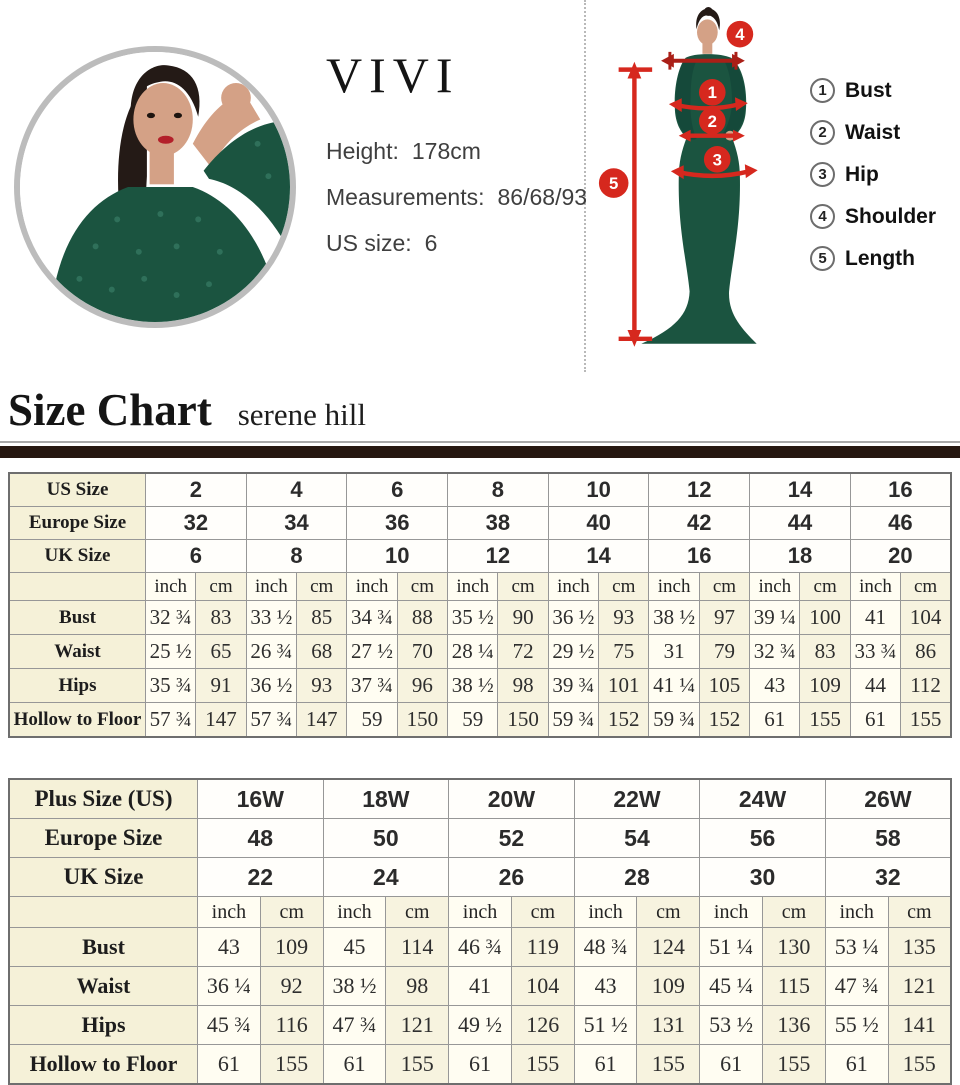  What do you see at coordinates (800, 489) in the screenshot?
I see `size-header-cell: 14` at bounding box center [800, 489].